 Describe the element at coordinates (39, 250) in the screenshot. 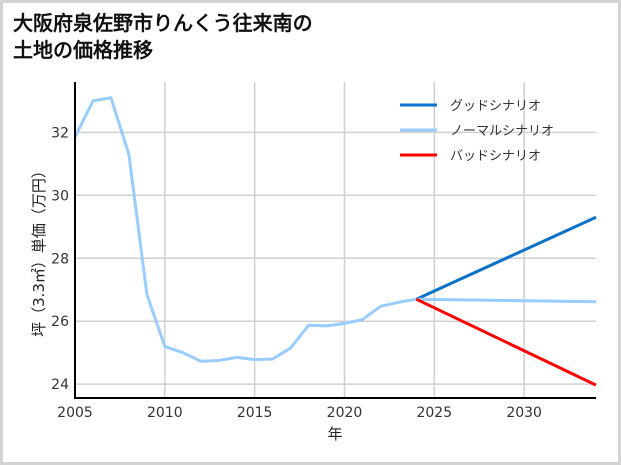

I see `y-axis-label: 坪（3.3㎡）単価（万円）` at that location.